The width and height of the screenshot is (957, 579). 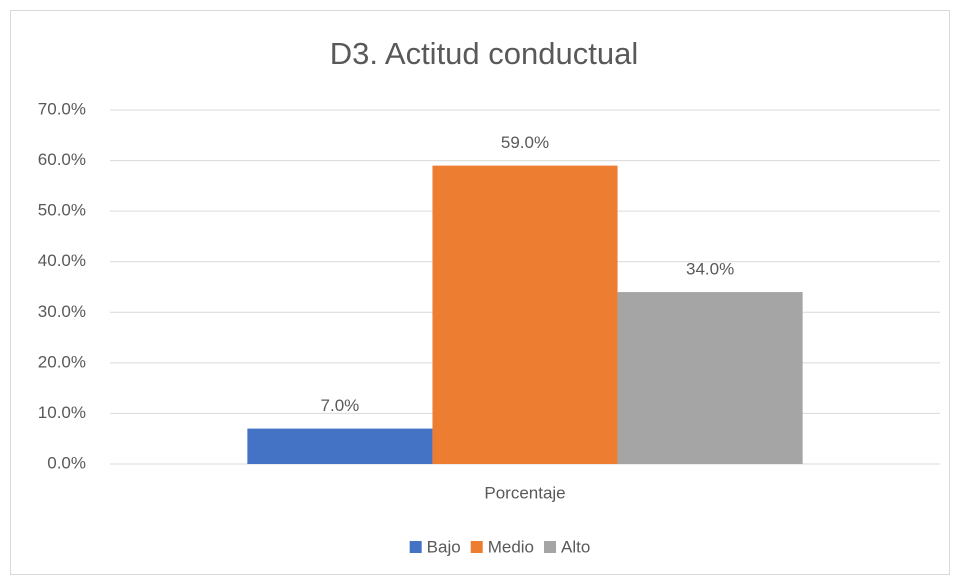 I want to click on x-tick-label: Porcentaje, so click(x=524, y=492).